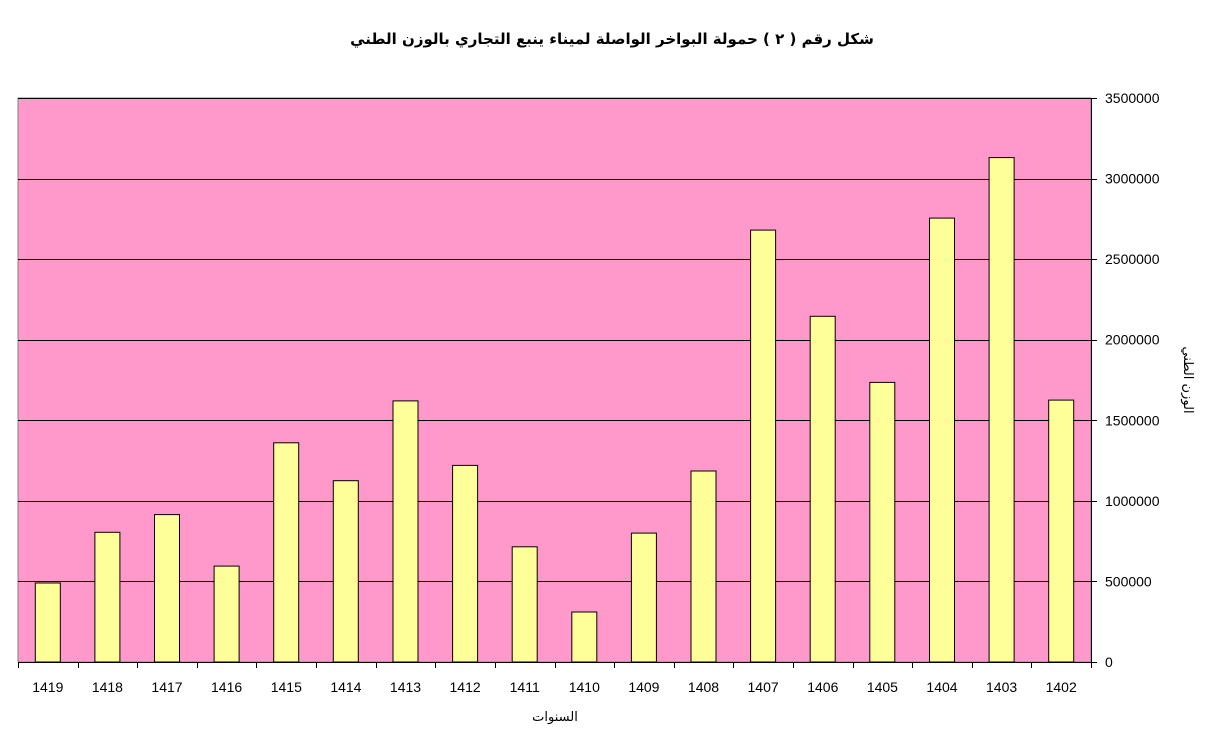 This screenshot has width=1222, height=752. I want to click on x-tick-label: 1408, so click(703, 687).